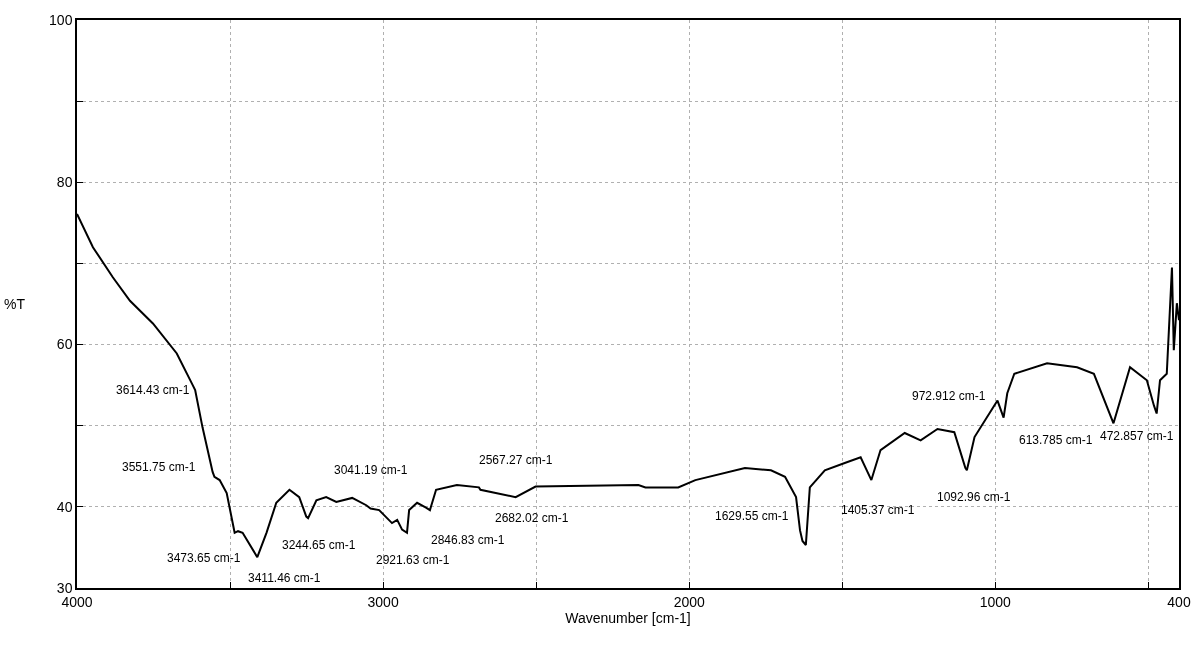  Describe the element at coordinates (64, 506) in the screenshot. I see `y-tick-label: 40` at that location.